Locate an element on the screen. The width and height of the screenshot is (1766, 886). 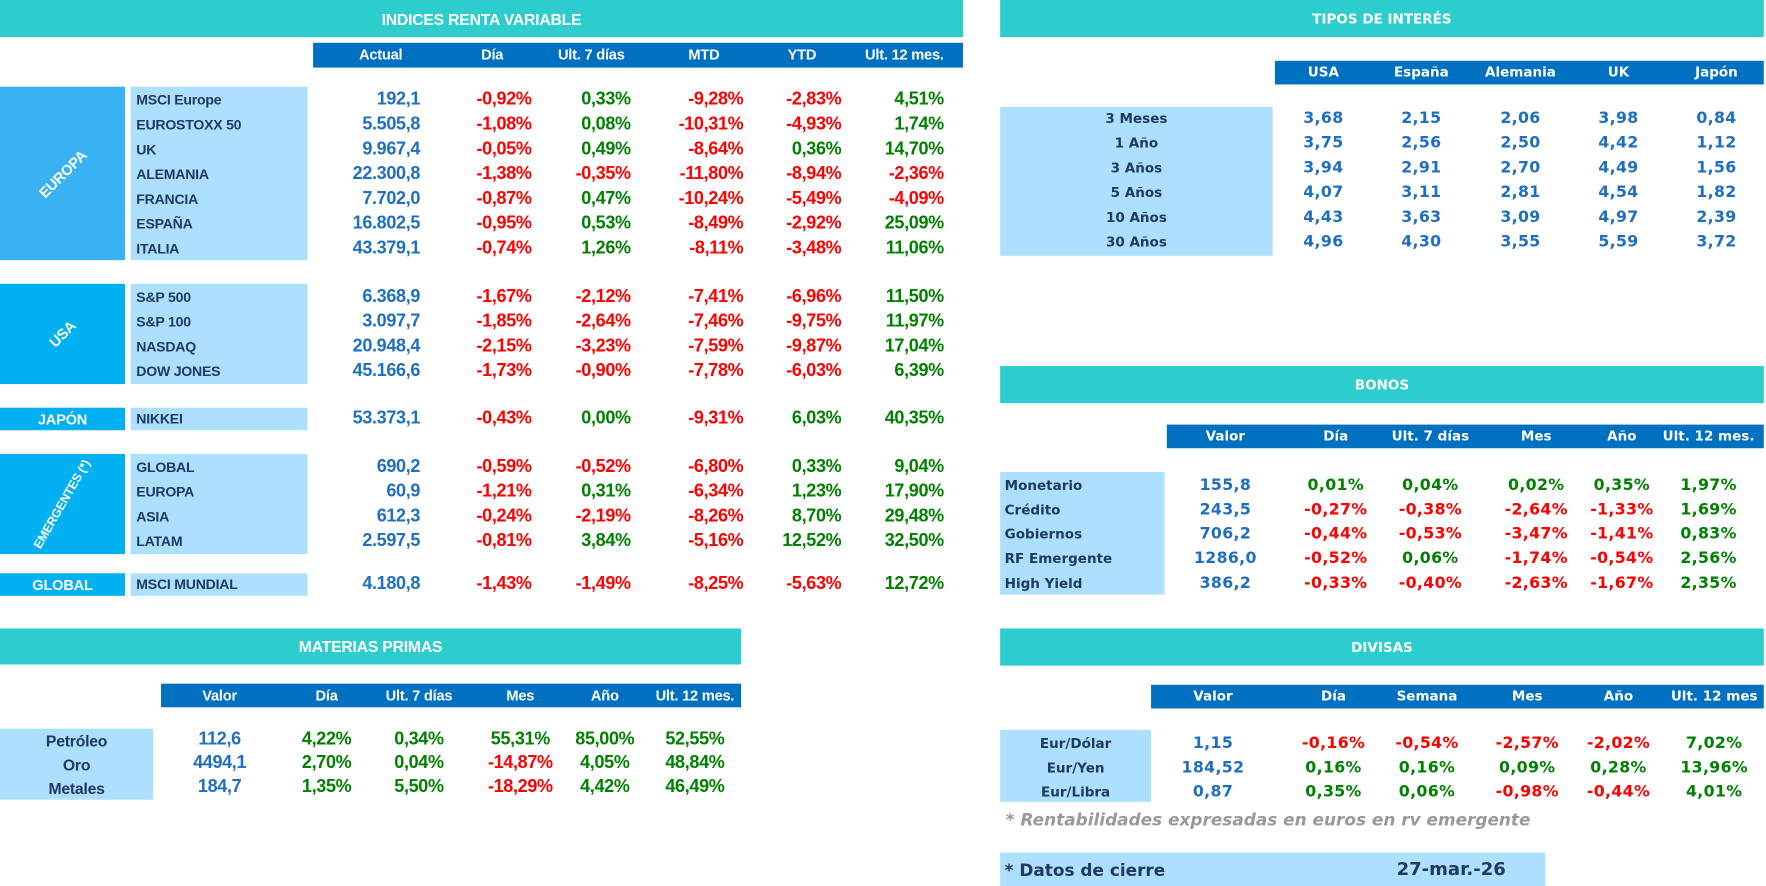
currency-pair: Eur/Yen is located at coordinates (1075, 767).